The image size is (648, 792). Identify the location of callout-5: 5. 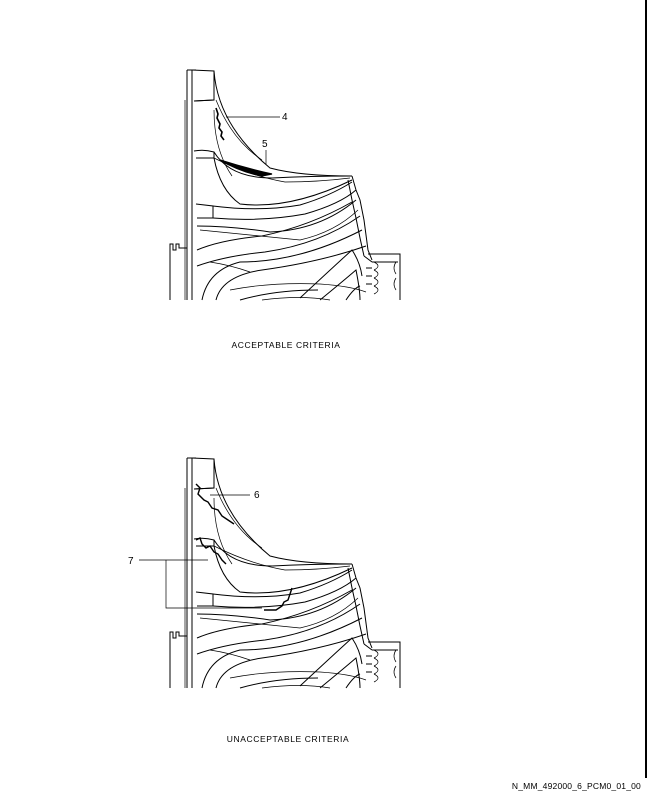
(265, 144).